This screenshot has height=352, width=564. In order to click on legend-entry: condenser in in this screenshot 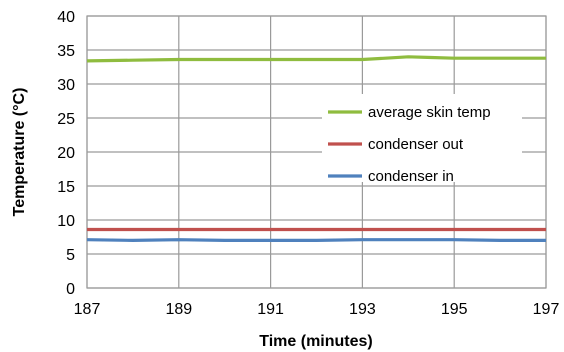, I will do `click(411, 176)`.